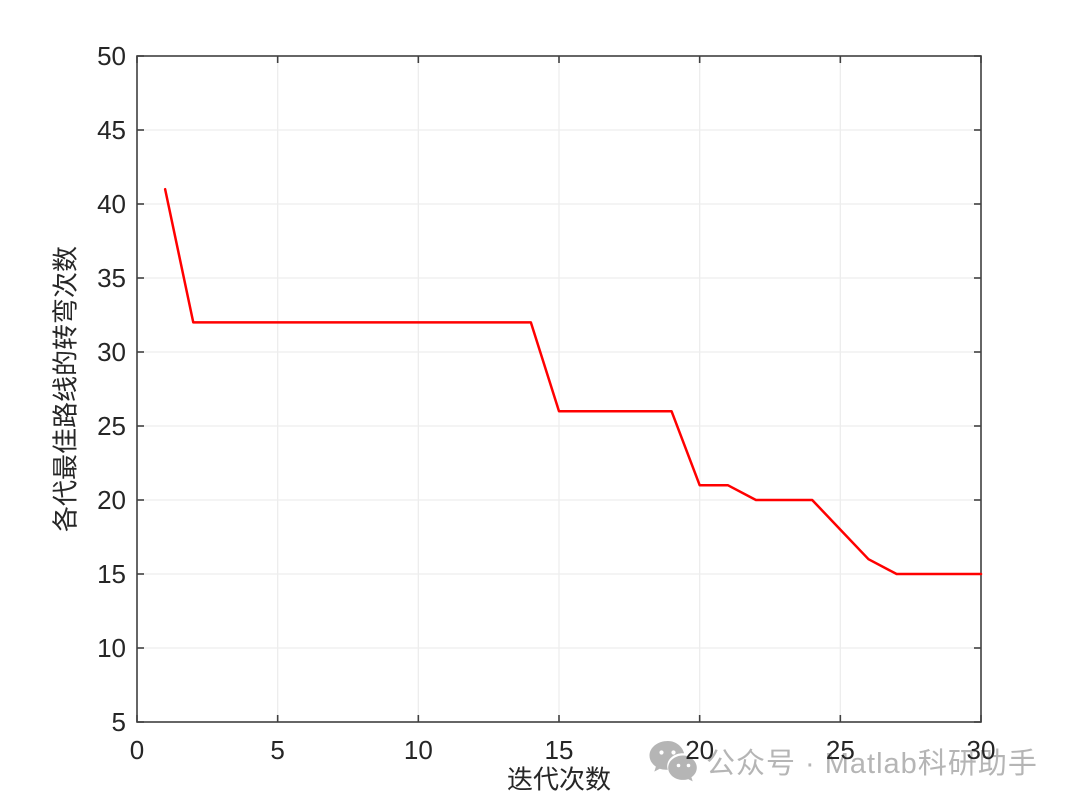  Describe the element at coordinates (277, 750) in the screenshot. I see `x-tick-label: 5` at that location.